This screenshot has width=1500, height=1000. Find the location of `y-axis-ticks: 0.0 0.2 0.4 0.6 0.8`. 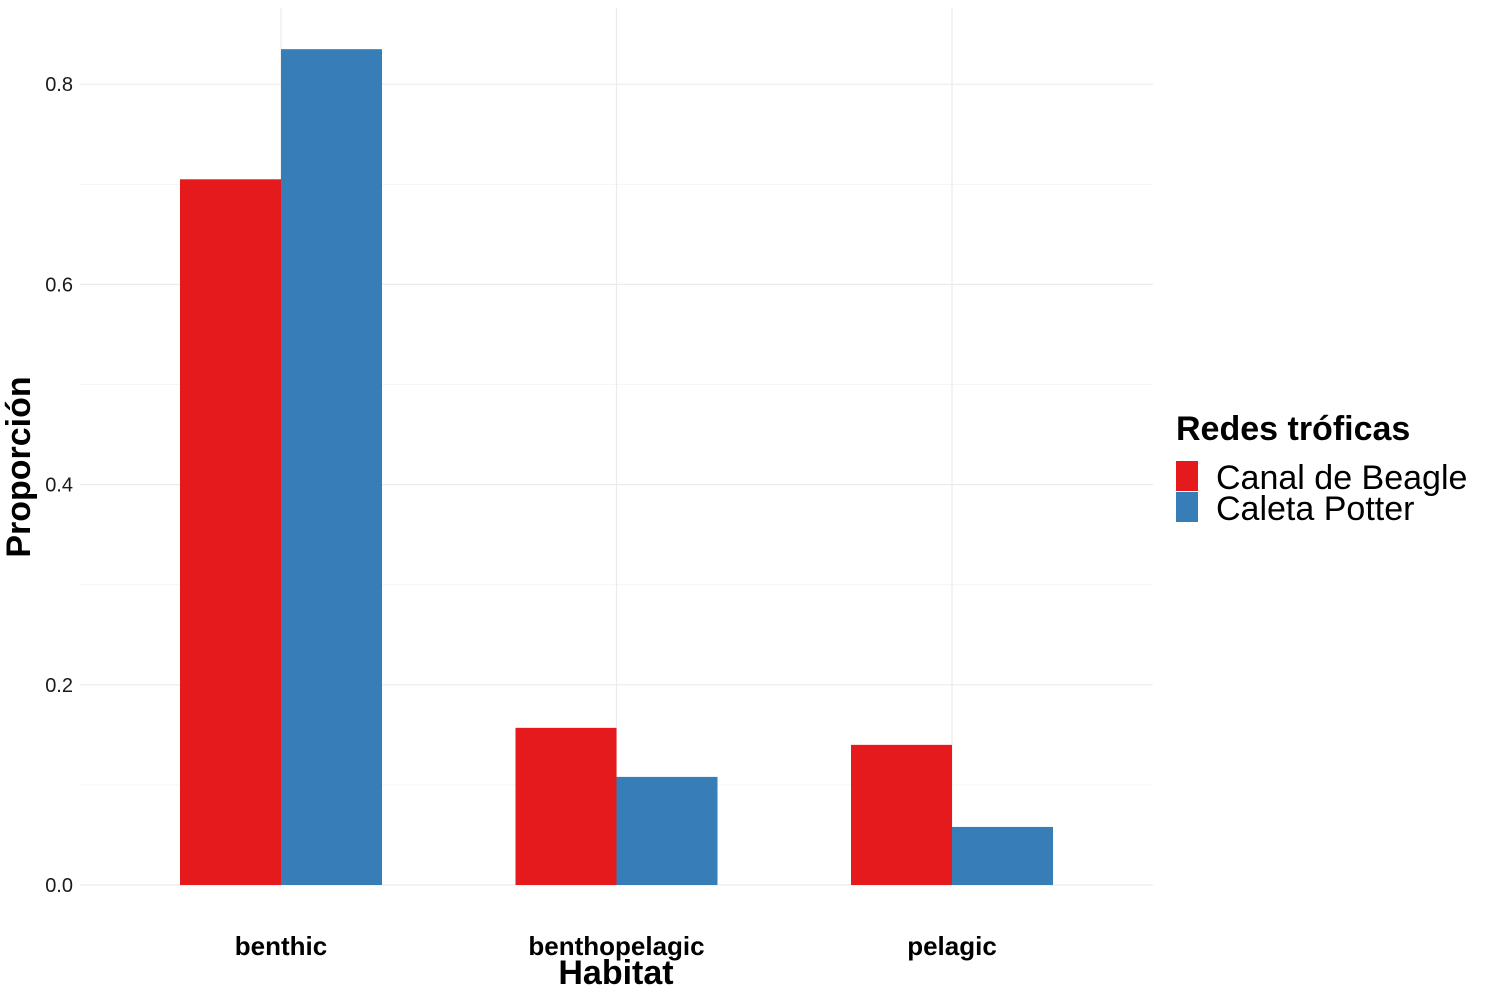

y-axis-ticks: 0.0 0.2 0.4 0.6 0.8 is located at coordinates (59, 485).